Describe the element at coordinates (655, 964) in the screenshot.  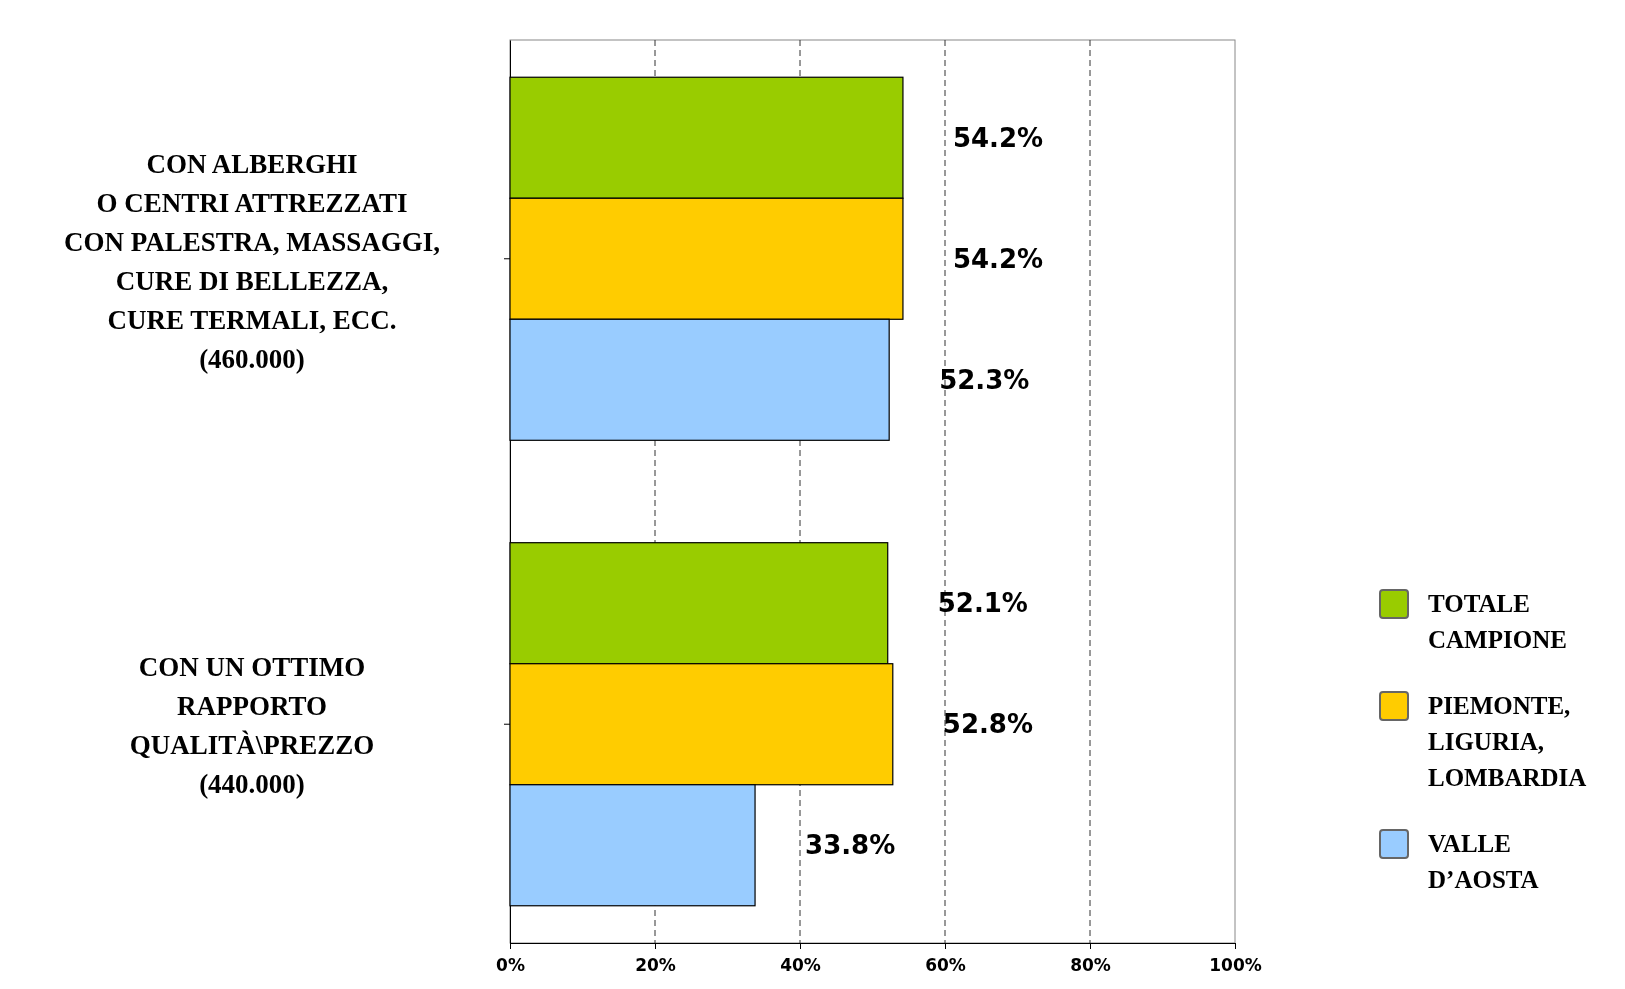
I see `x-tick-label: 20%` at that location.